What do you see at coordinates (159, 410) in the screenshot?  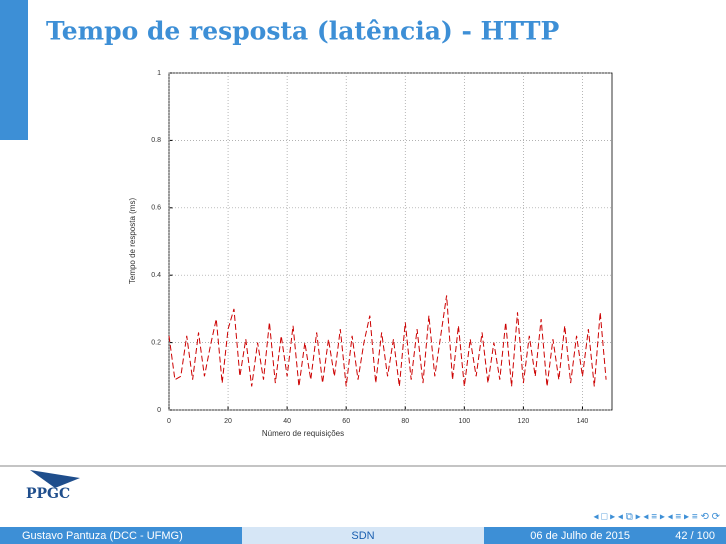 I see `y-tick-label: 0` at bounding box center [159, 410].